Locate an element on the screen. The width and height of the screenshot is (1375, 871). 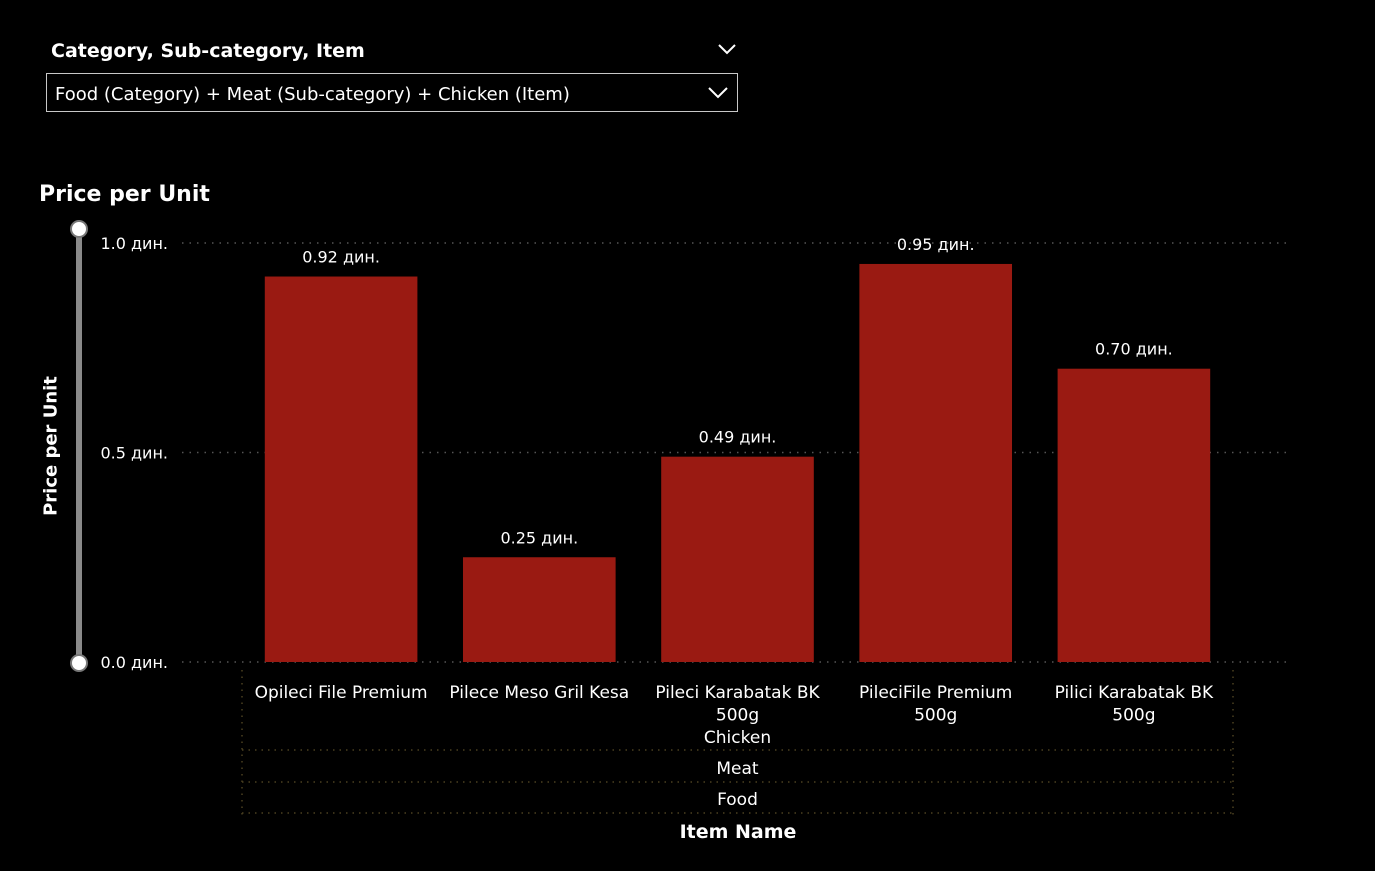
bar-data-label: 0.49 дин. is located at coordinates (738, 437).